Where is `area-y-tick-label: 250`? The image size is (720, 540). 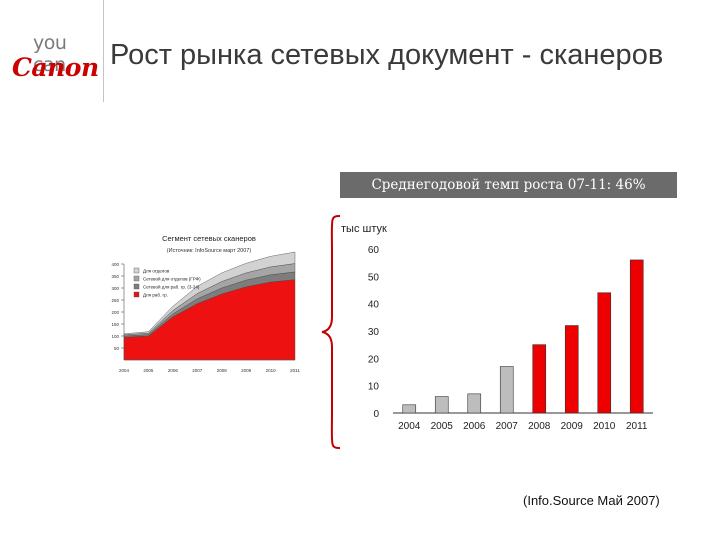
area-y-tick-label: 250 is located at coordinates (115, 300).